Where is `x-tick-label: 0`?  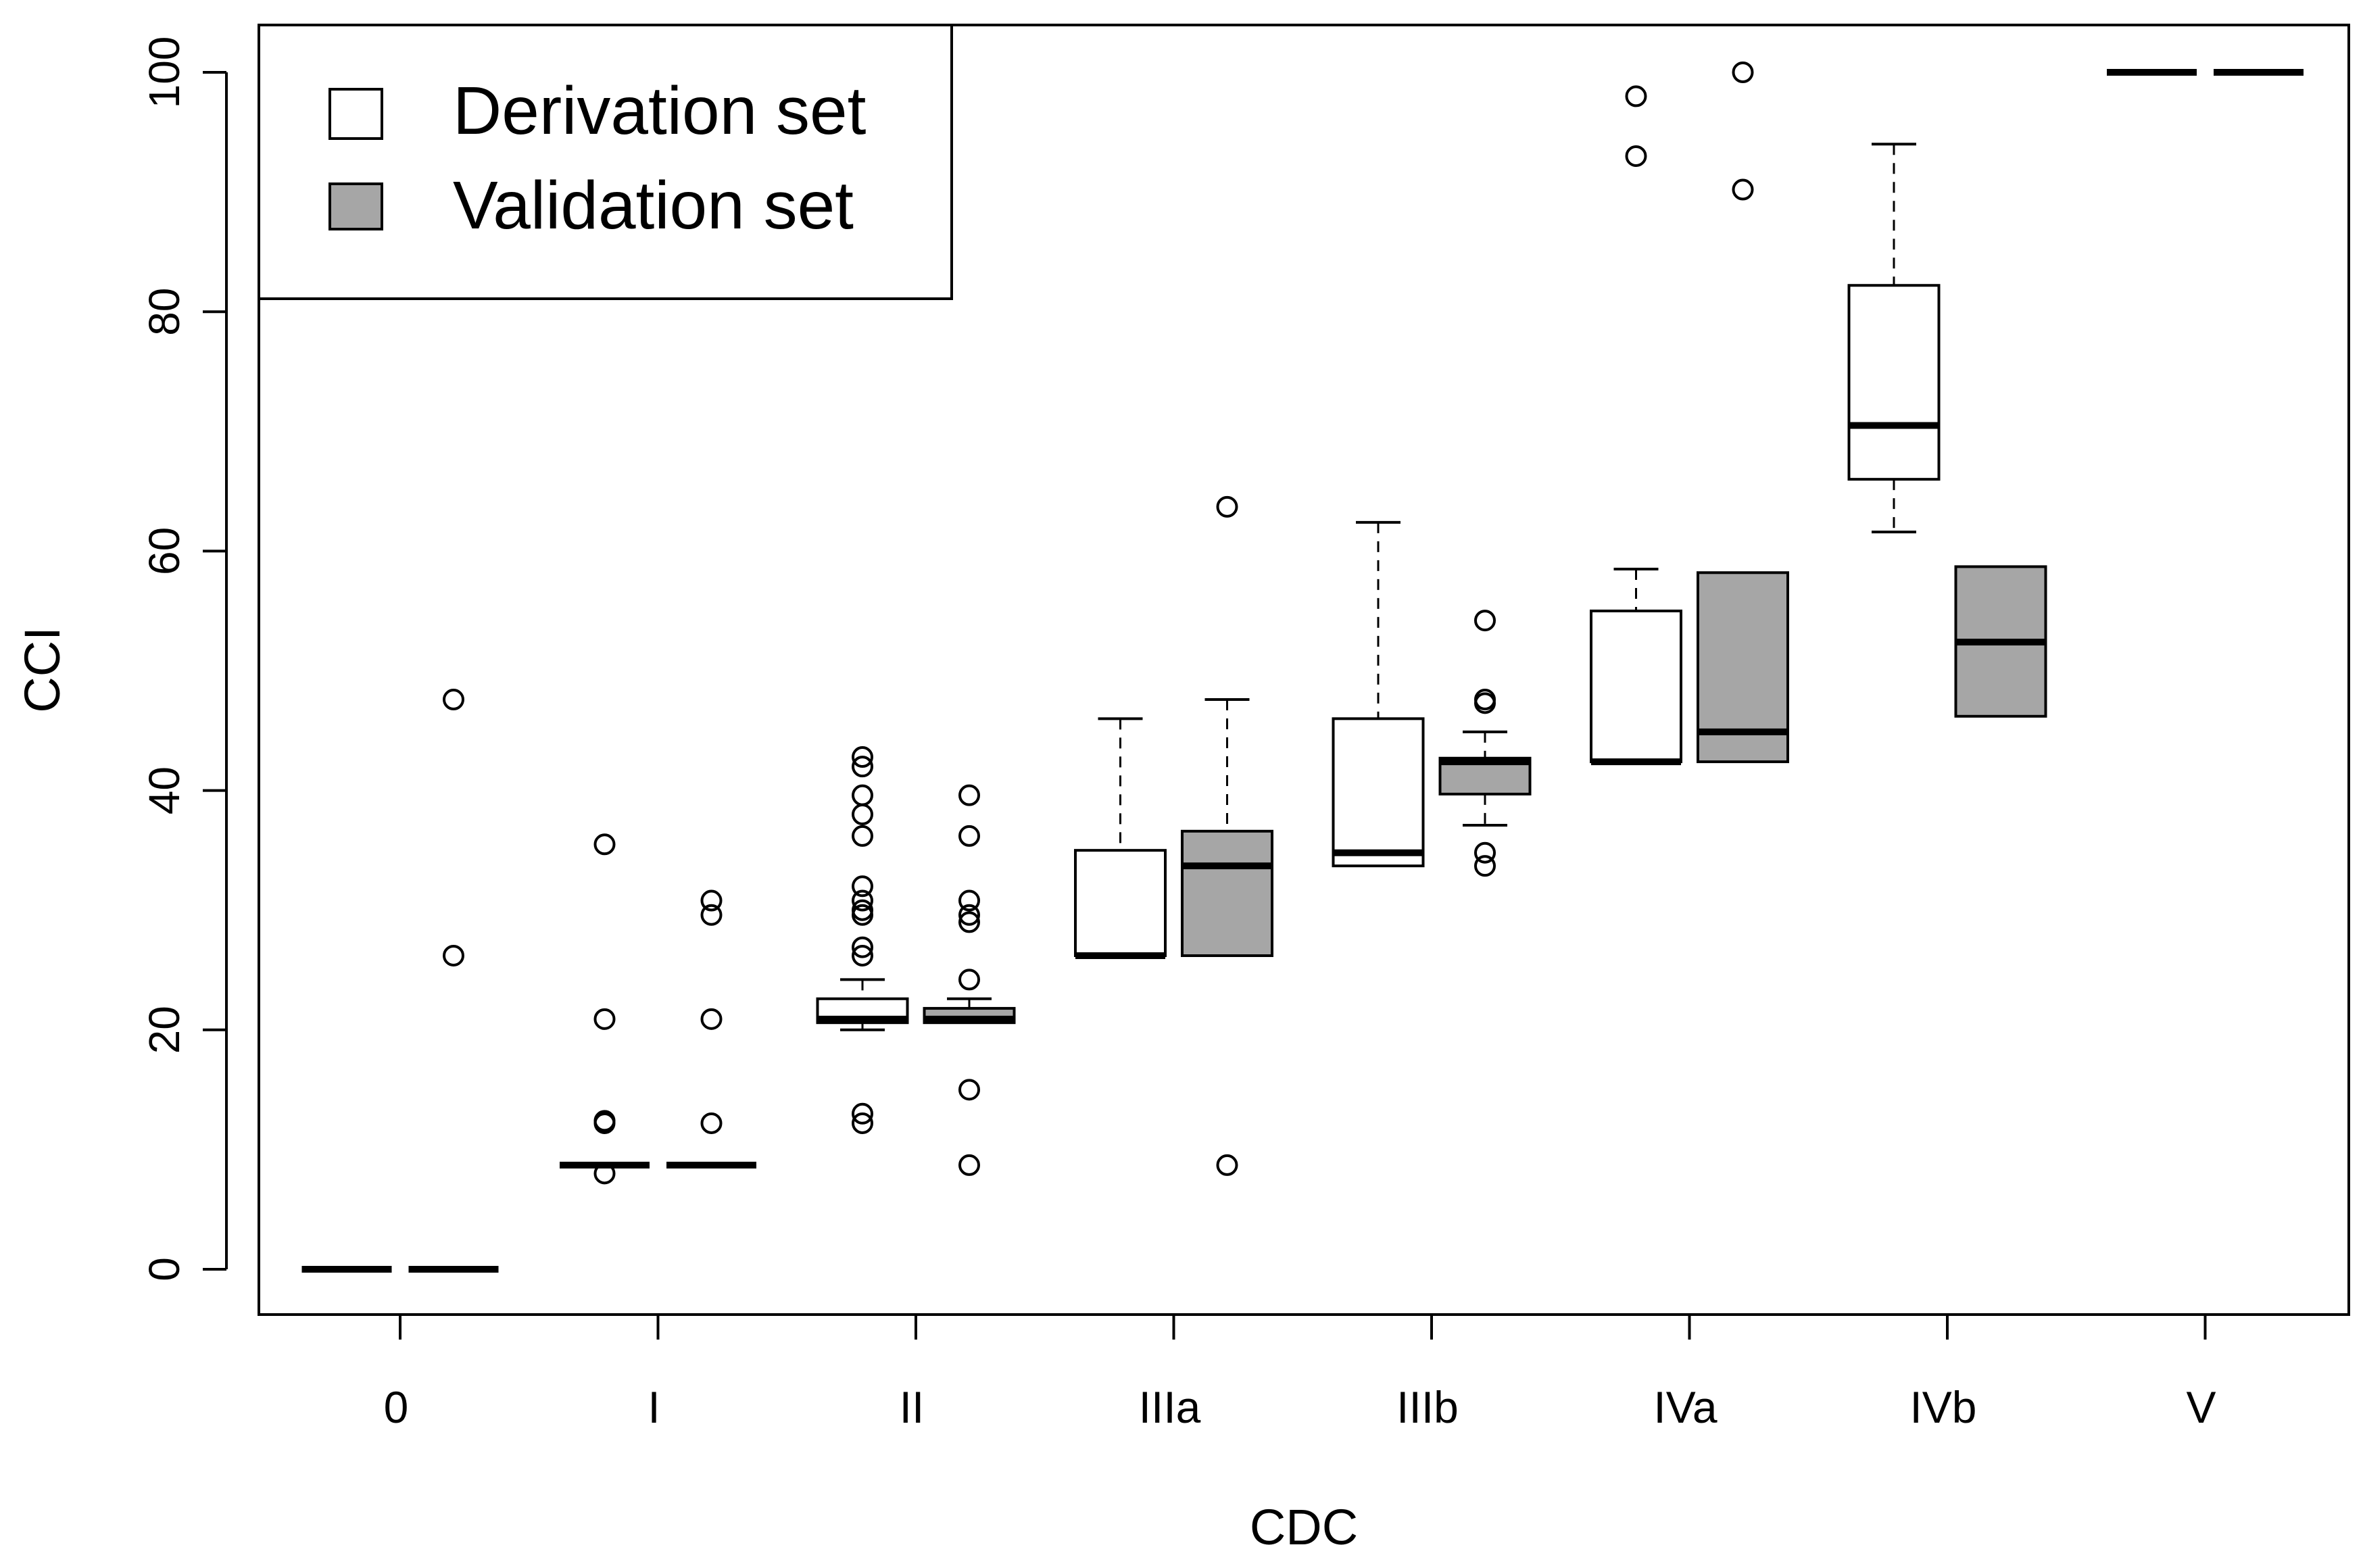 x-tick-label: 0 is located at coordinates (396, 1407).